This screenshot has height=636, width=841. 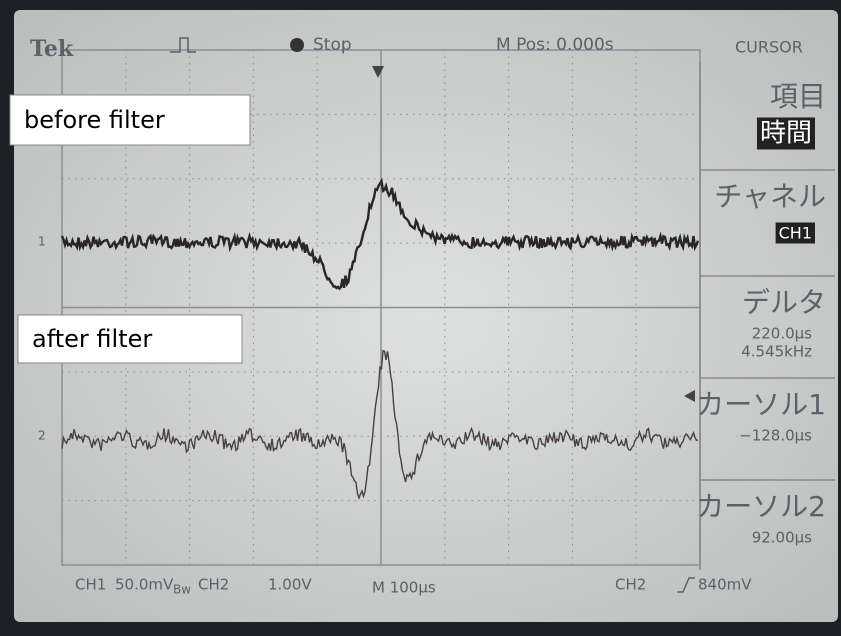 What do you see at coordinates (182, 590) in the screenshot?
I see `bw: Bw` at bounding box center [182, 590].